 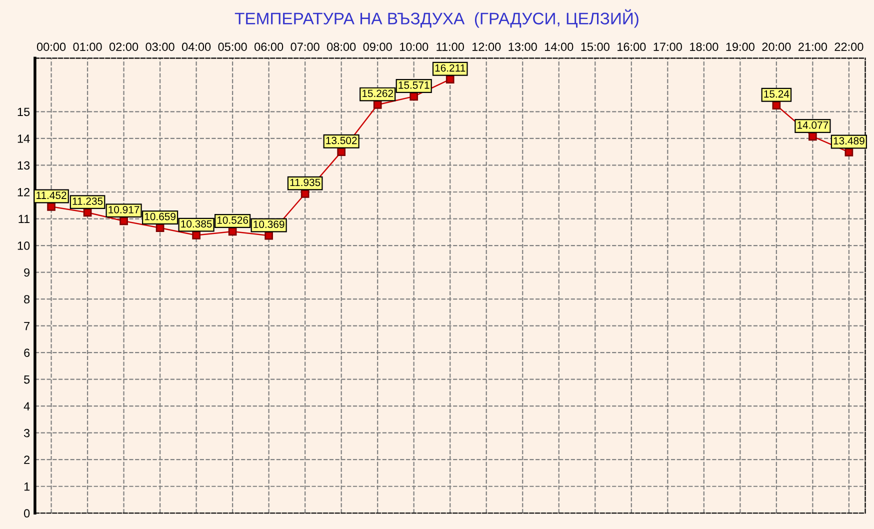 What do you see at coordinates (341, 140) in the screenshot?
I see `data-label: 13.502` at bounding box center [341, 140].